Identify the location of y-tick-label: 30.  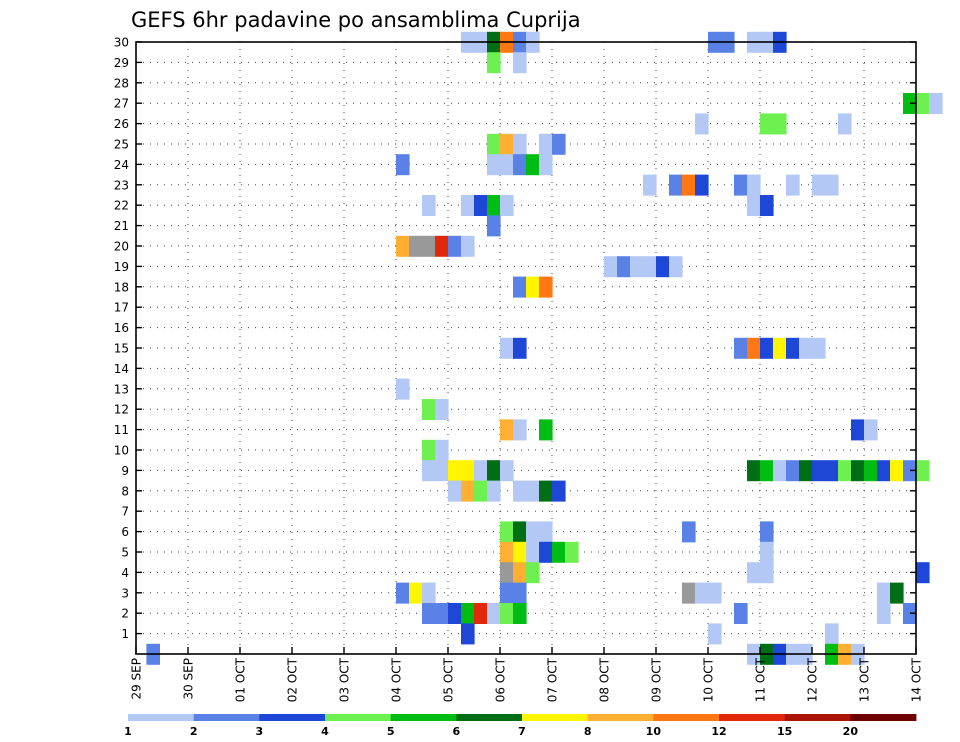
(121, 43).